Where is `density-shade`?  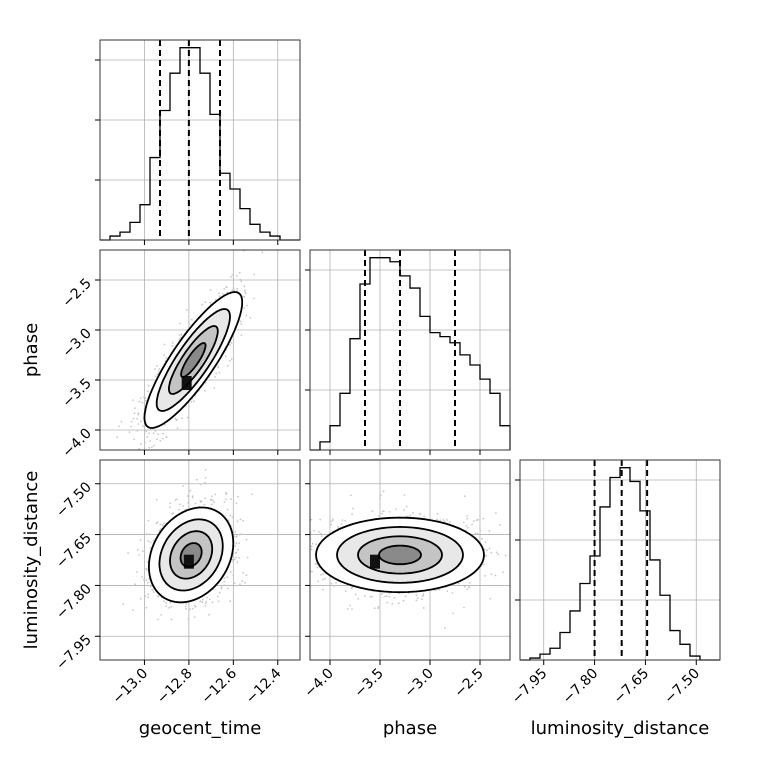
density-shade is located at coordinates (193, 360).